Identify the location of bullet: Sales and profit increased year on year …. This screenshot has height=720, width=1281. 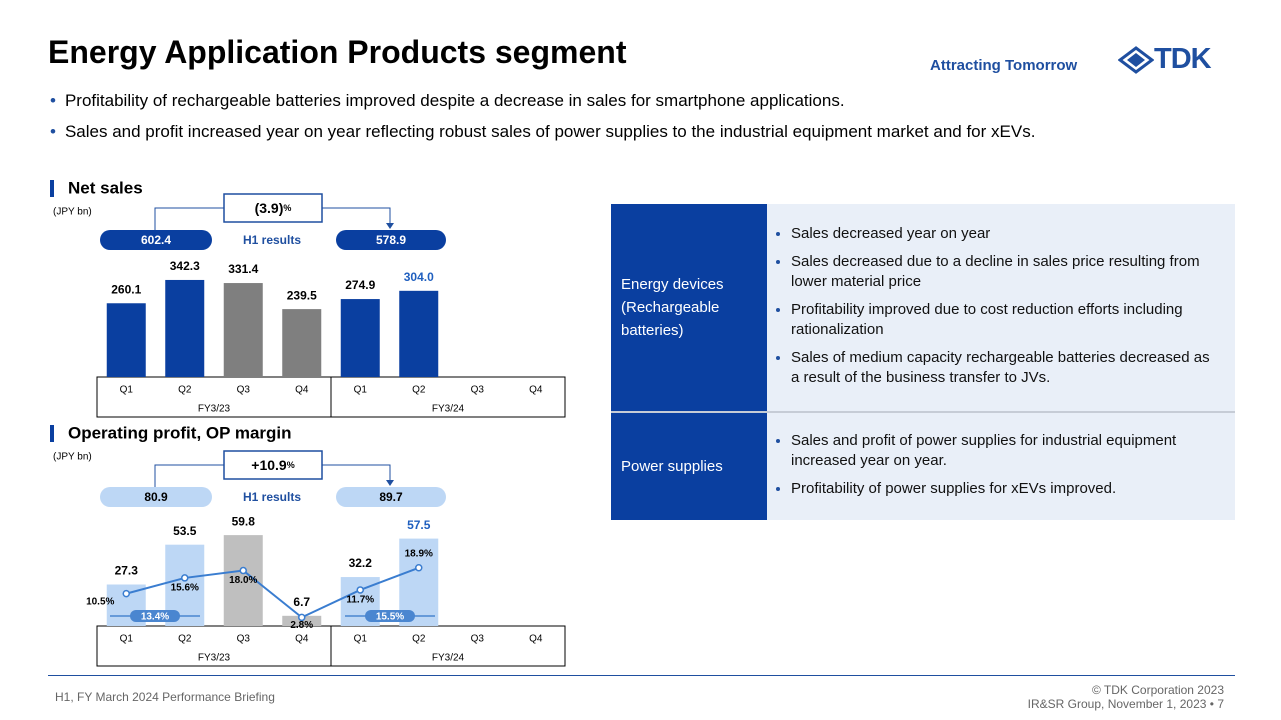
(542, 132).